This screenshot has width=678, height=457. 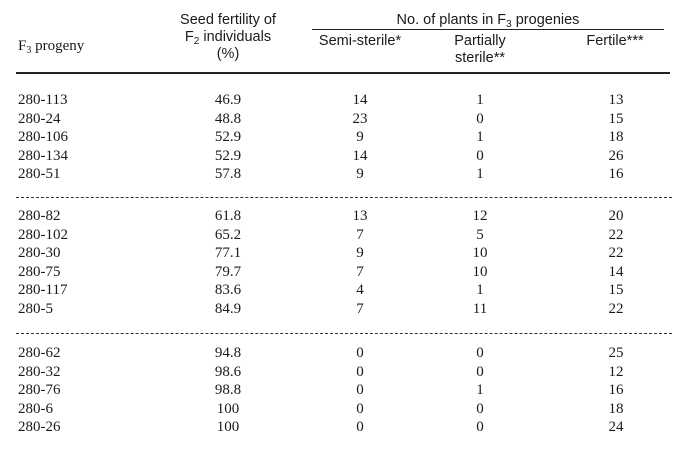 What do you see at coordinates (228, 371) in the screenshot?
I see `fertility-cell: 98.6` at bounding box center [228, 371].